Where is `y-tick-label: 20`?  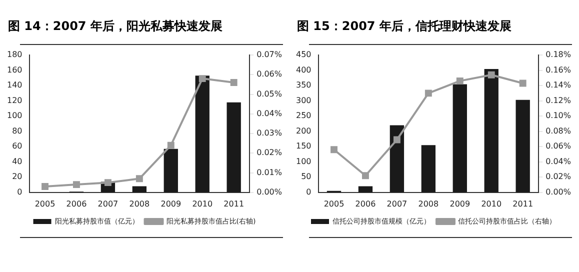
y-tick-label: 20 is located at coordinates (17, 177).